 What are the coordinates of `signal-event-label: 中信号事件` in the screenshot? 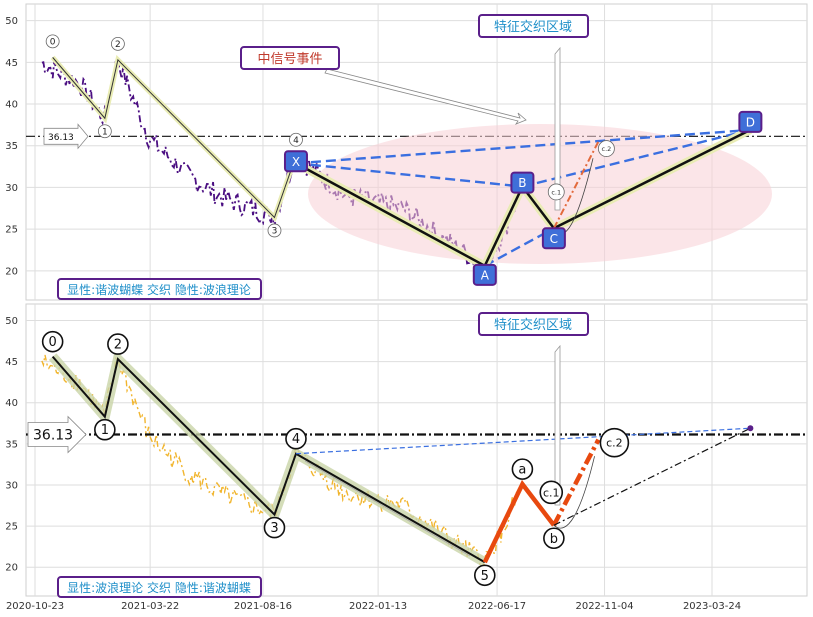 It's located at (289, 59).